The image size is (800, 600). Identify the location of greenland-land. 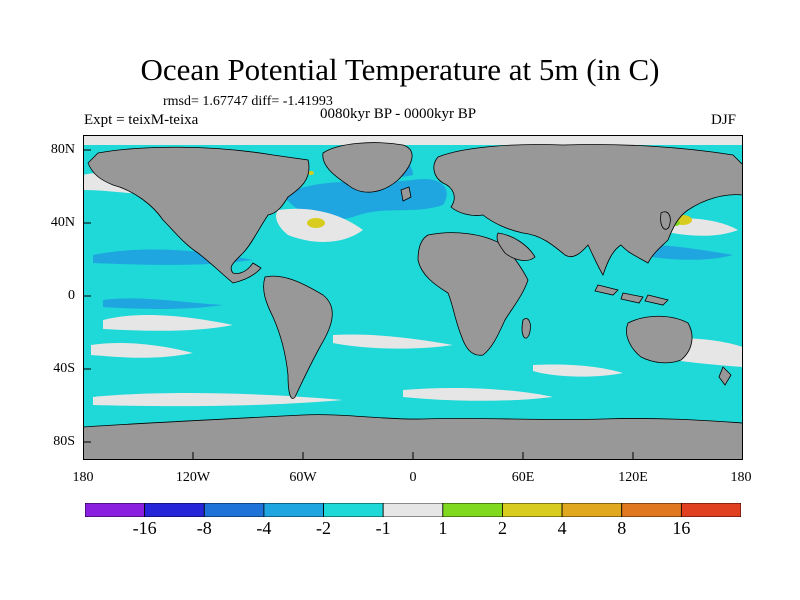
(367, 167).